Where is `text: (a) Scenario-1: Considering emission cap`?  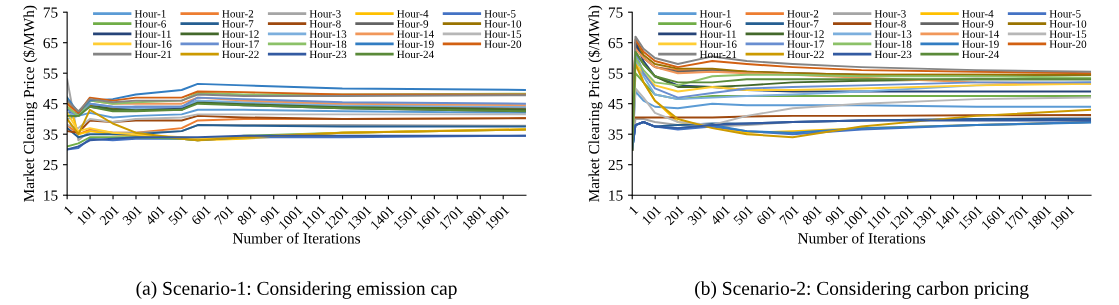
text: (a) Scenario-1: Considering emission cap is located at coordinates (296, 290).